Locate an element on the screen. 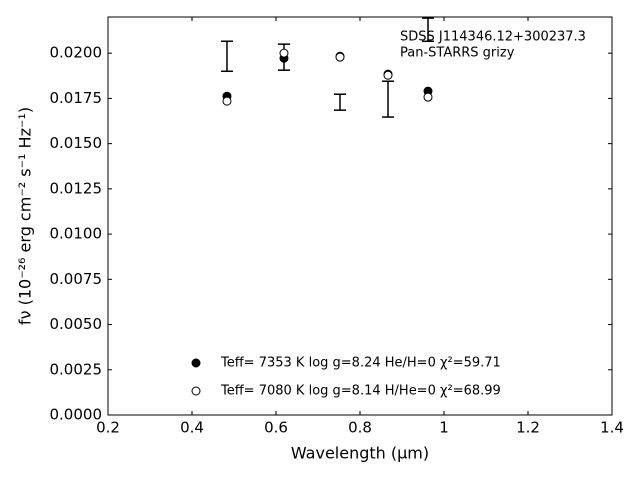 The height and width of the screenshot is (480, 640). y-tick-label: 0.0150 is located at coordinates (76, 143).